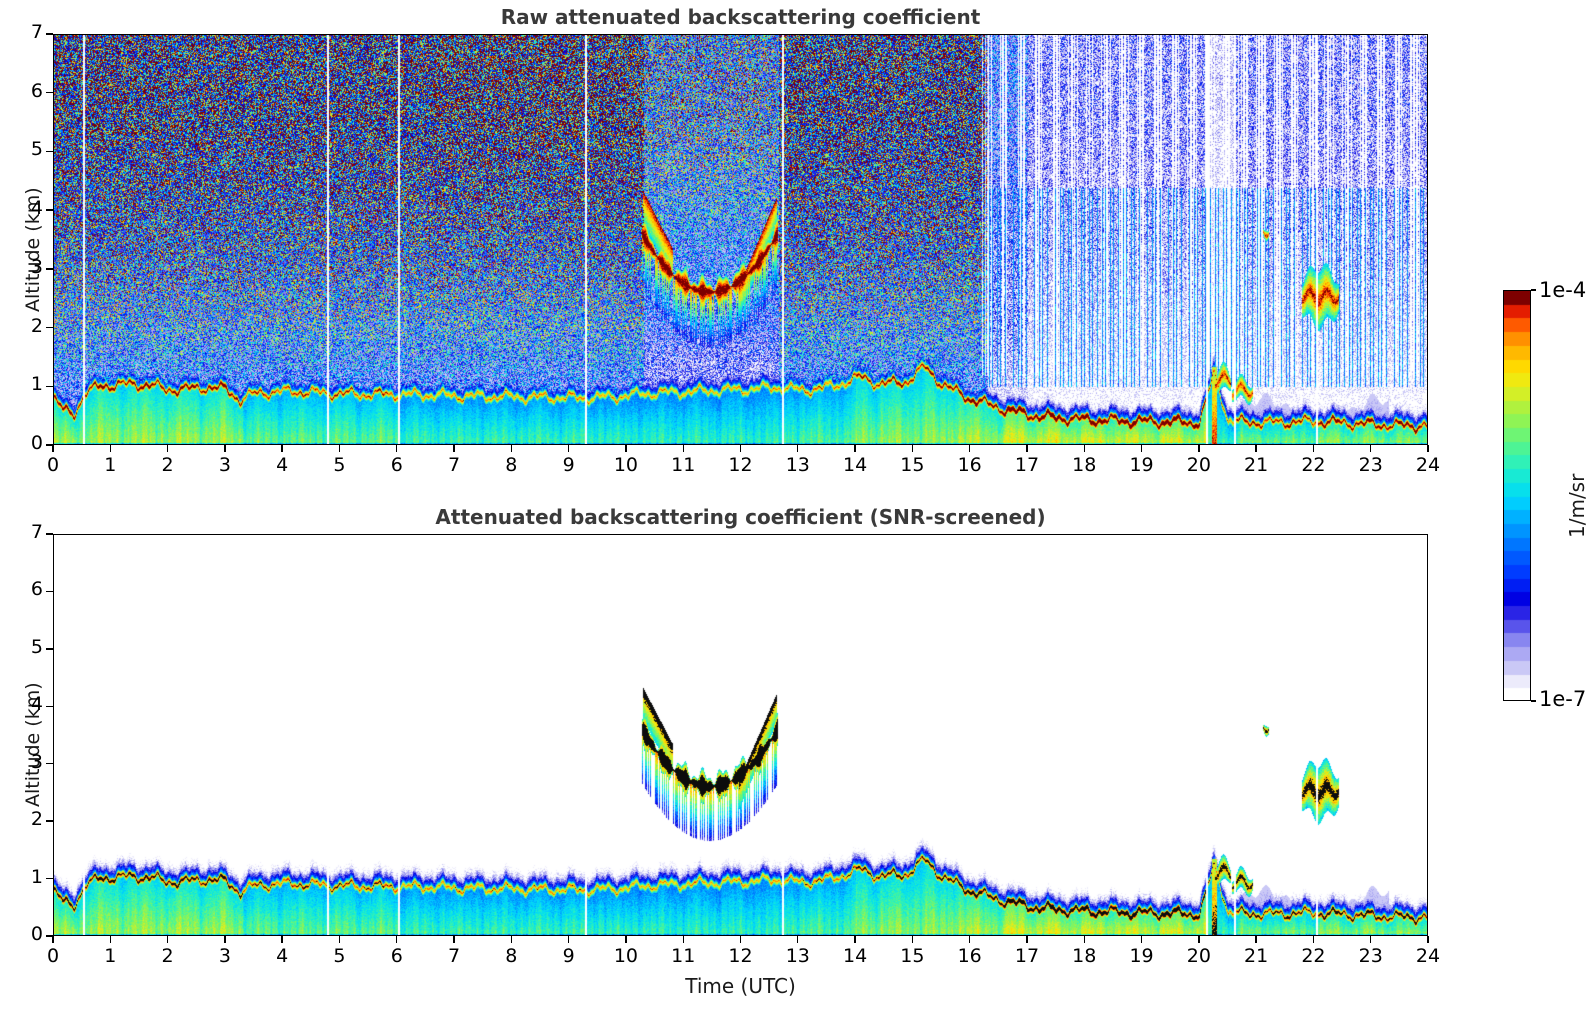  Describe the element at coordinates (969, 956) in the screenshot. I see `x-tick-label: 16` at that location.